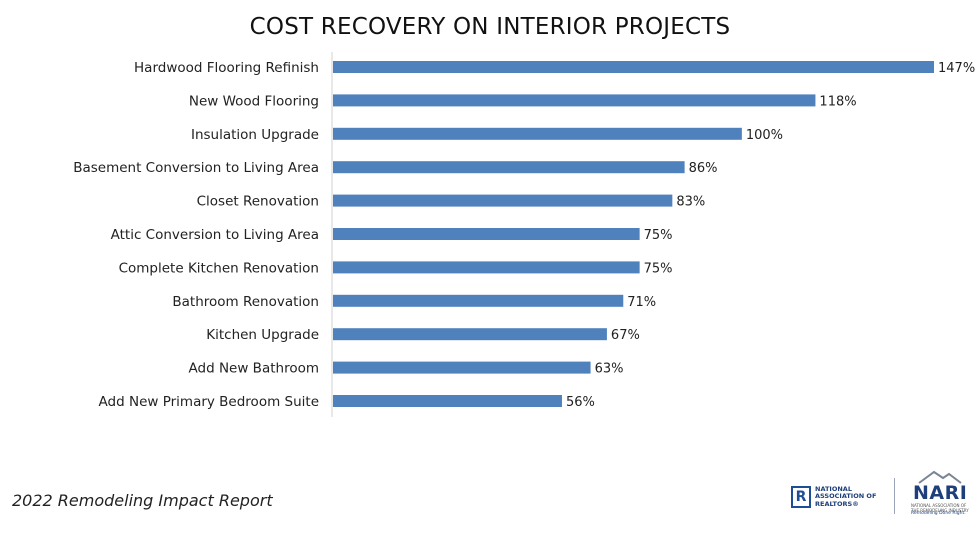 The image size is (980, 551). What do you see at coordinates (255, 135) in the screenshot?
I see `category-label: Insulation Upgrade` at bounding box center [255, 135].